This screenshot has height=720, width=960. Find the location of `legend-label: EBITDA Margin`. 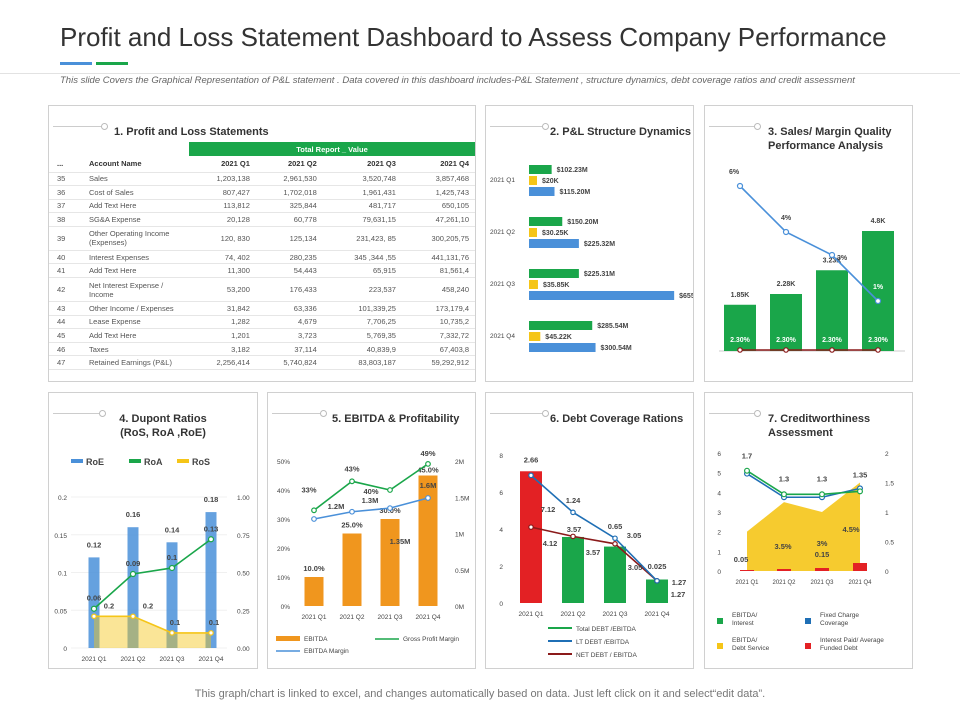

legend-label: EBITDA Margin is located at coordinates (326, 651).